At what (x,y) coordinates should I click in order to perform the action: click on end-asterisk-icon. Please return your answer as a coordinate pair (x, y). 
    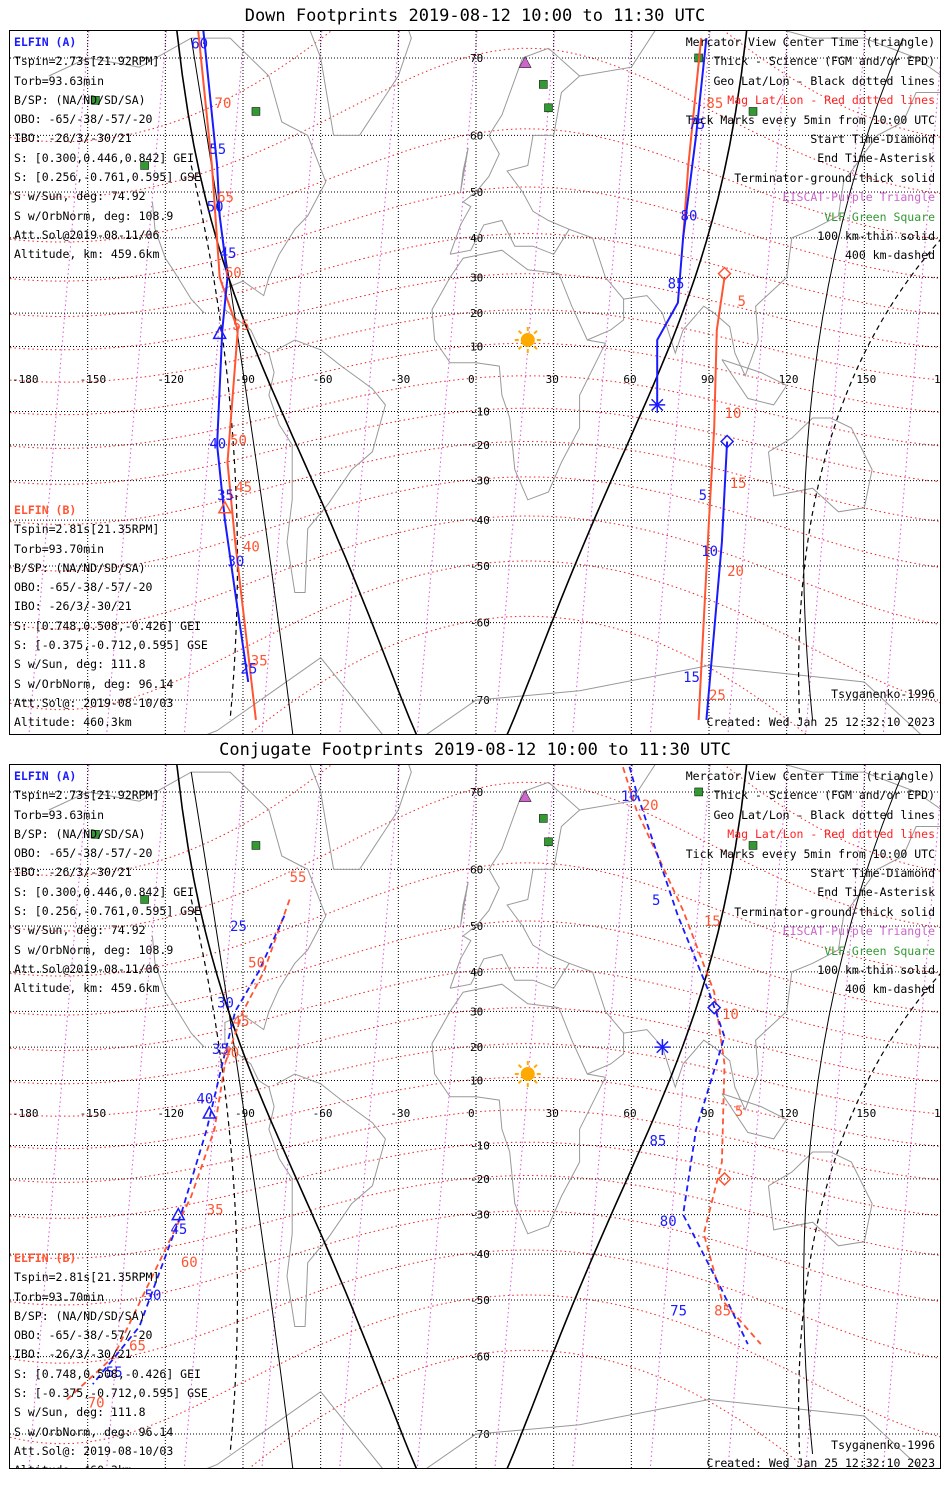
    Looking at the image, I should click on (657, 405).